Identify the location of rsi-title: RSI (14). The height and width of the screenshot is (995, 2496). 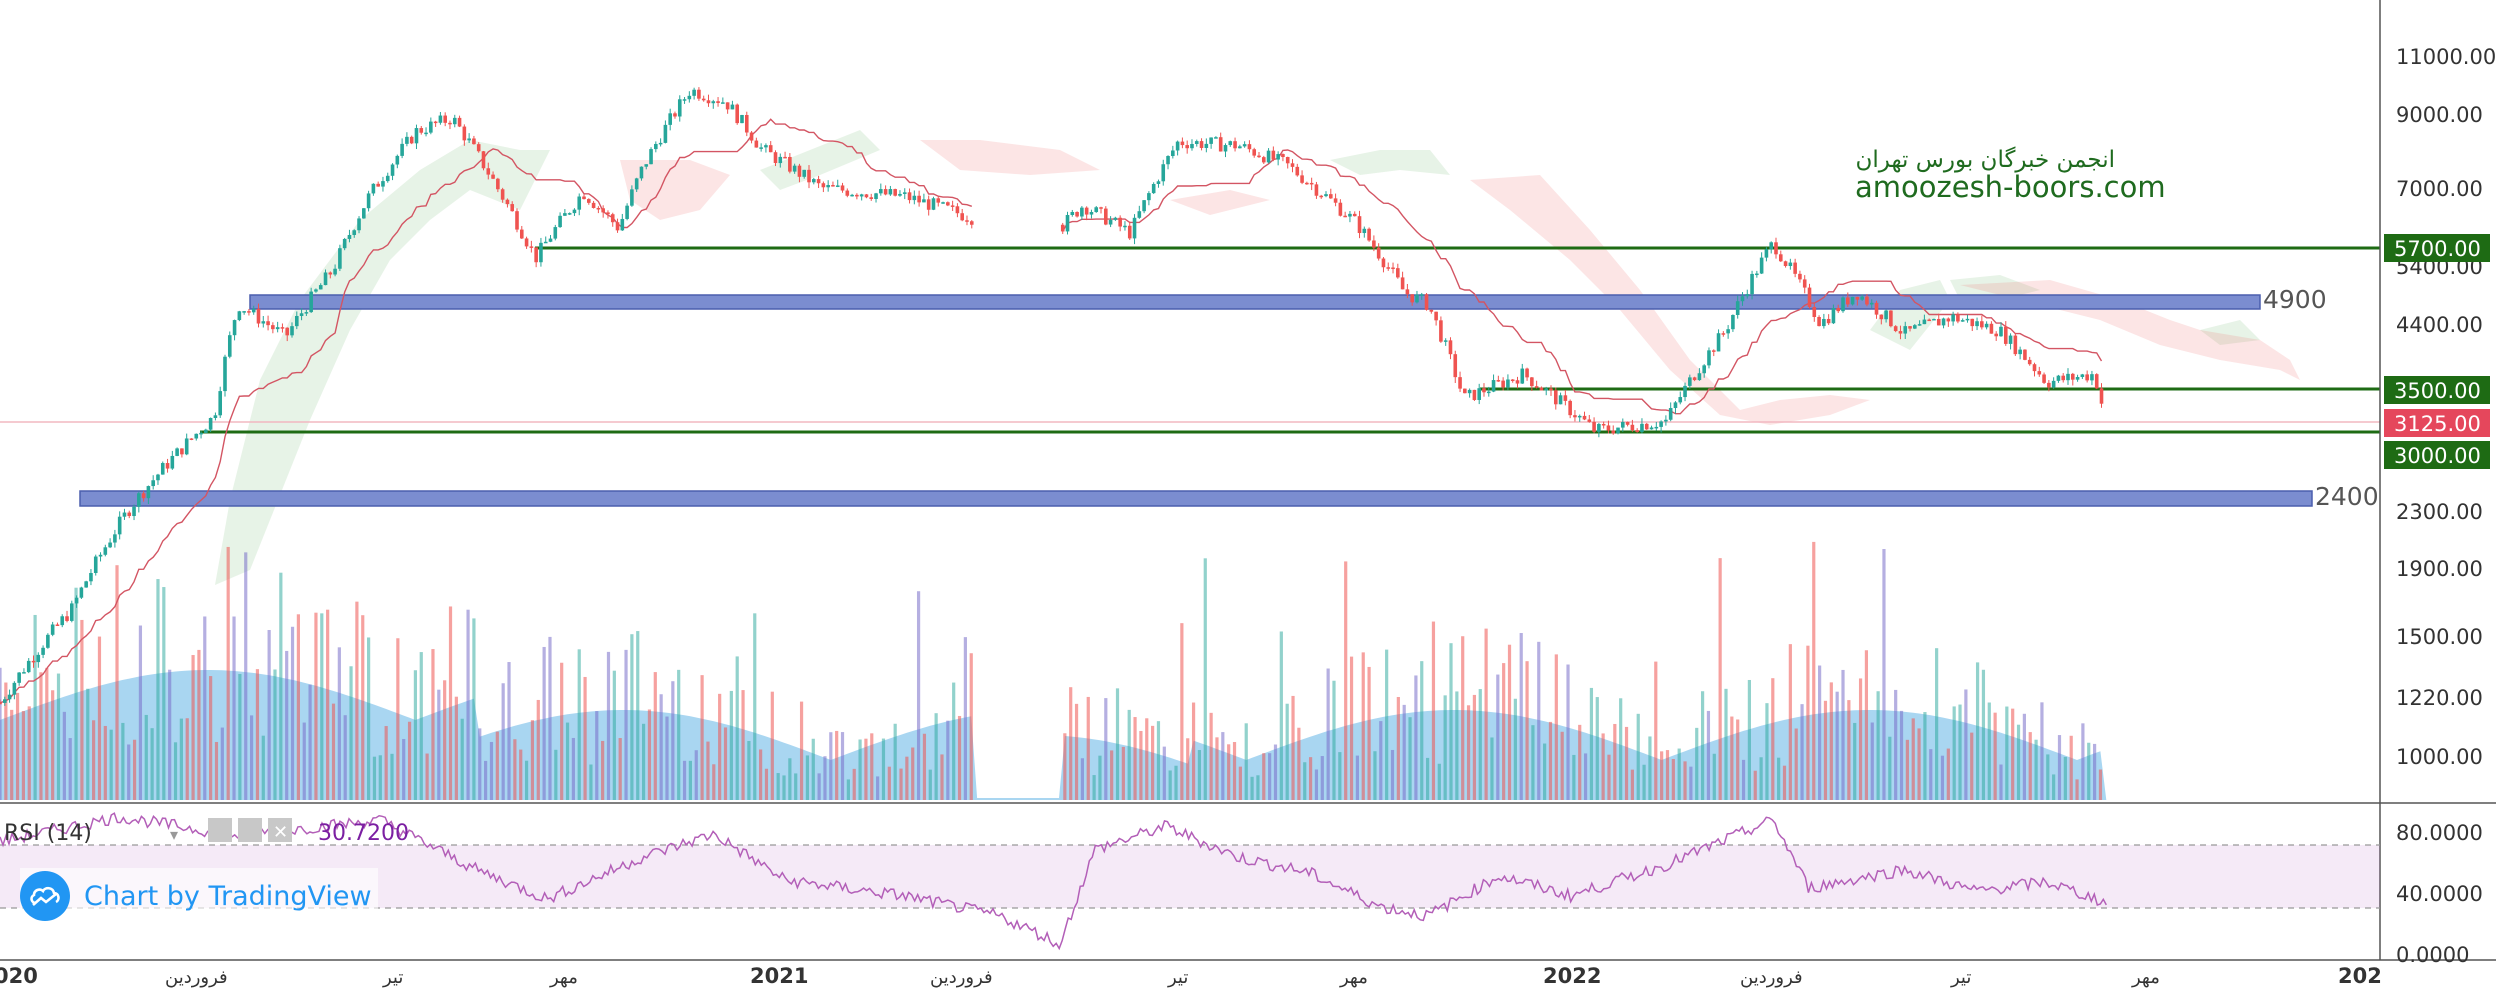
(48, 833).